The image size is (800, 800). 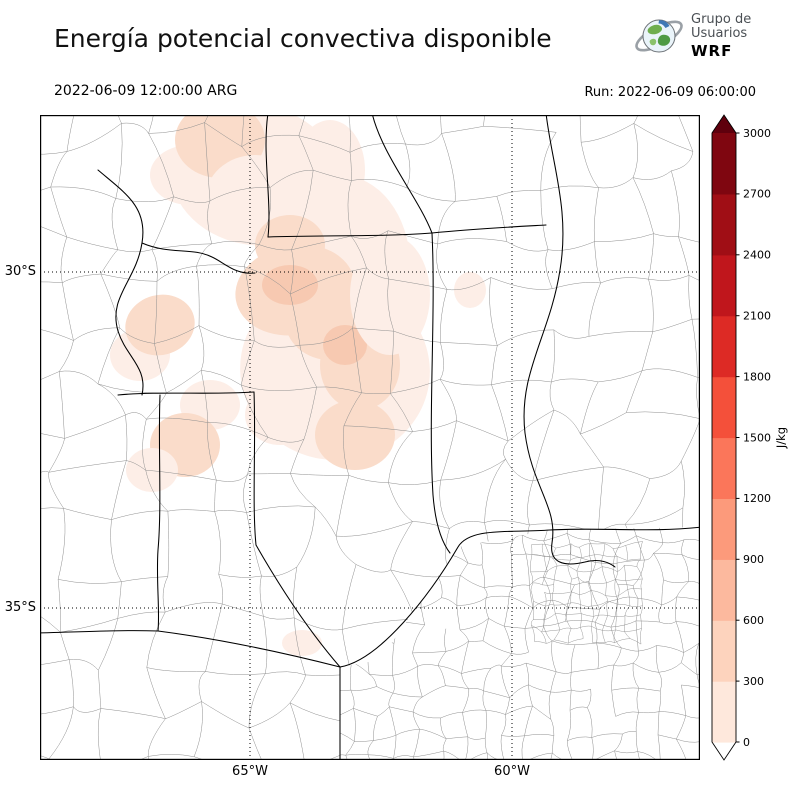 I want to click on svg-text: 2700, so click(x=757, y=194).